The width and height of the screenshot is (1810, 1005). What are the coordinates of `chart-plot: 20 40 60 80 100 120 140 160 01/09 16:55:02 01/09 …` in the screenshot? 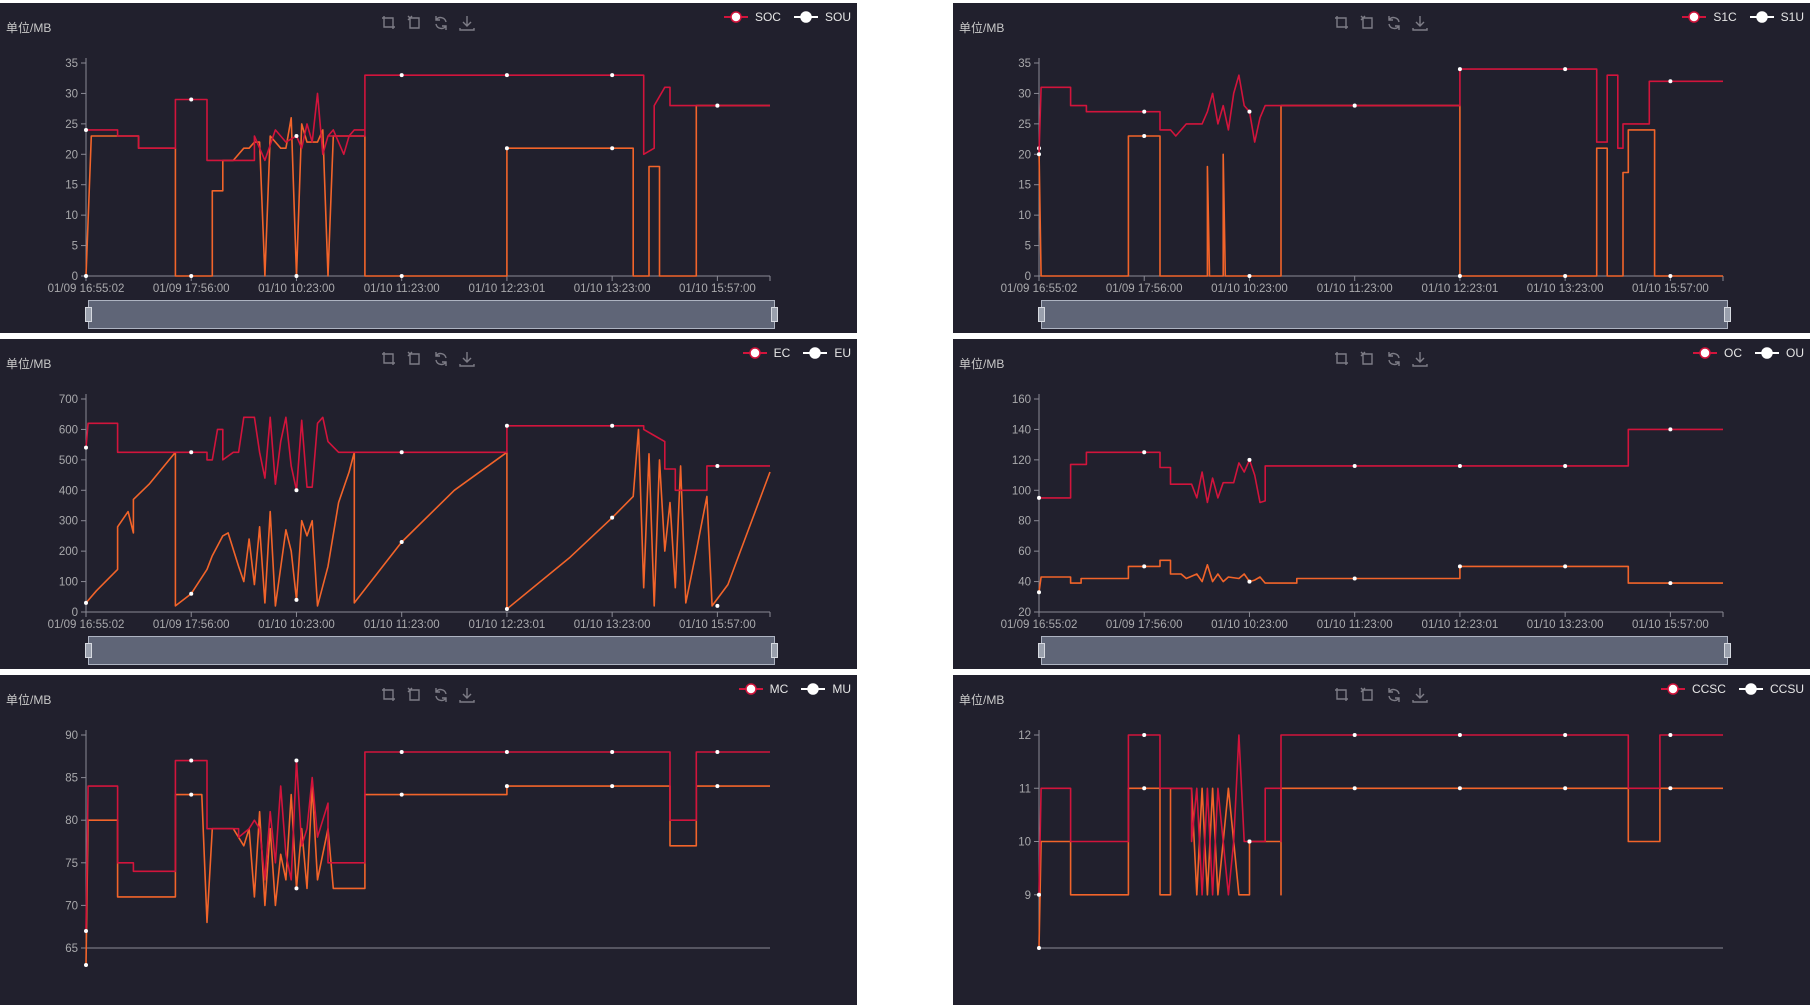 It's located at (1362, 512).